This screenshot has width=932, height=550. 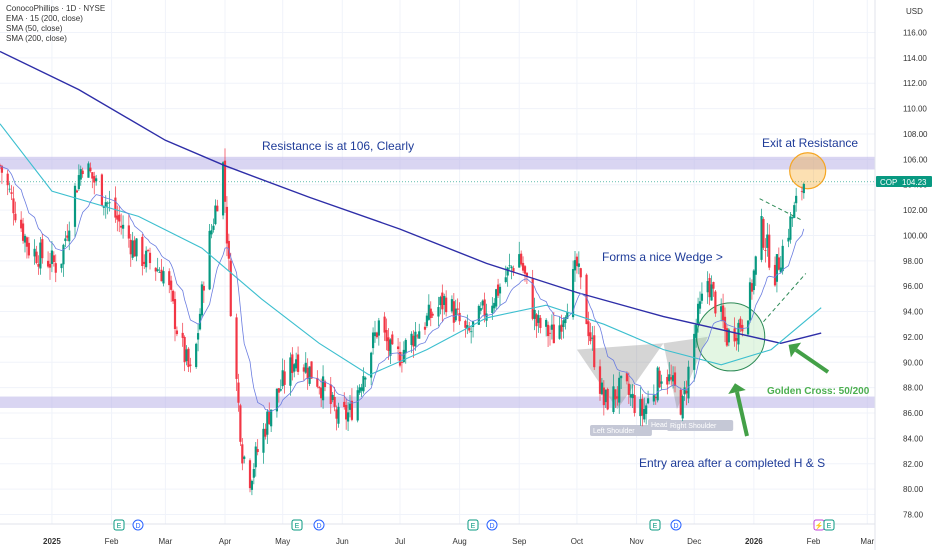 What do you see at coordinates (338, 146) in the screenshot?
I see `resistance-annotation: Resistance is at 106, Clearly` at bounding box center [338, 146].